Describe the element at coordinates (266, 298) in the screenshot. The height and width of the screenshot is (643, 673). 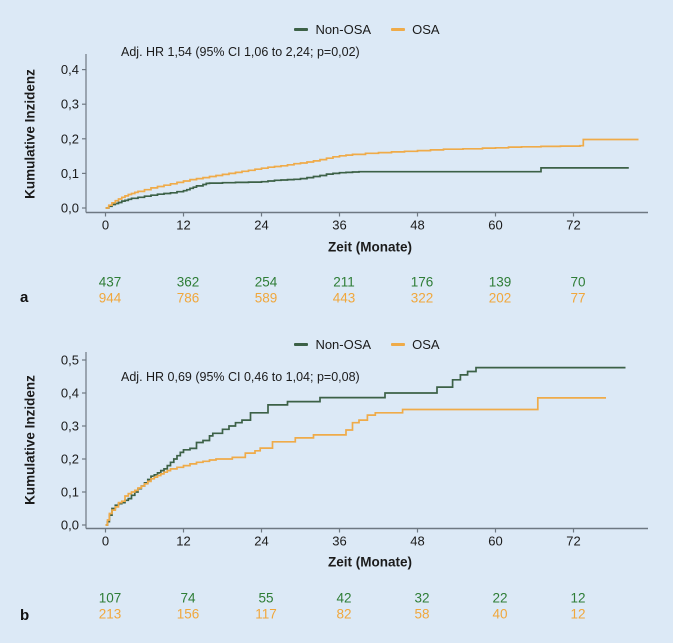
I see `risk-count-osa-a: 589` at that location.